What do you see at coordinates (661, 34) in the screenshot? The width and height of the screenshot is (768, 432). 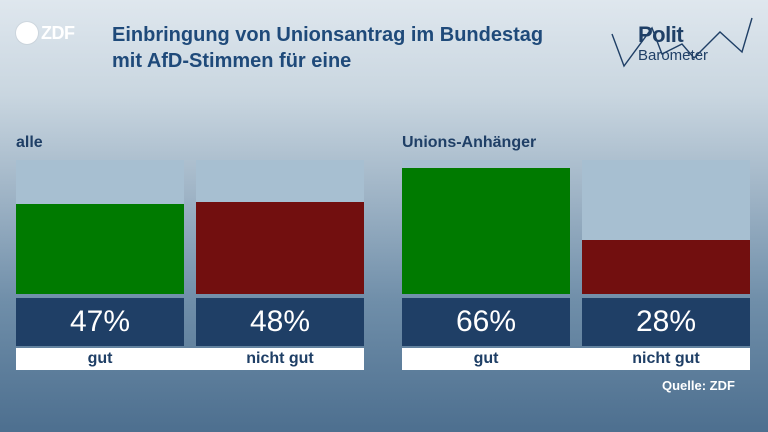 I see `logo-word-polit: Polit` at bounding box center [661, 34].